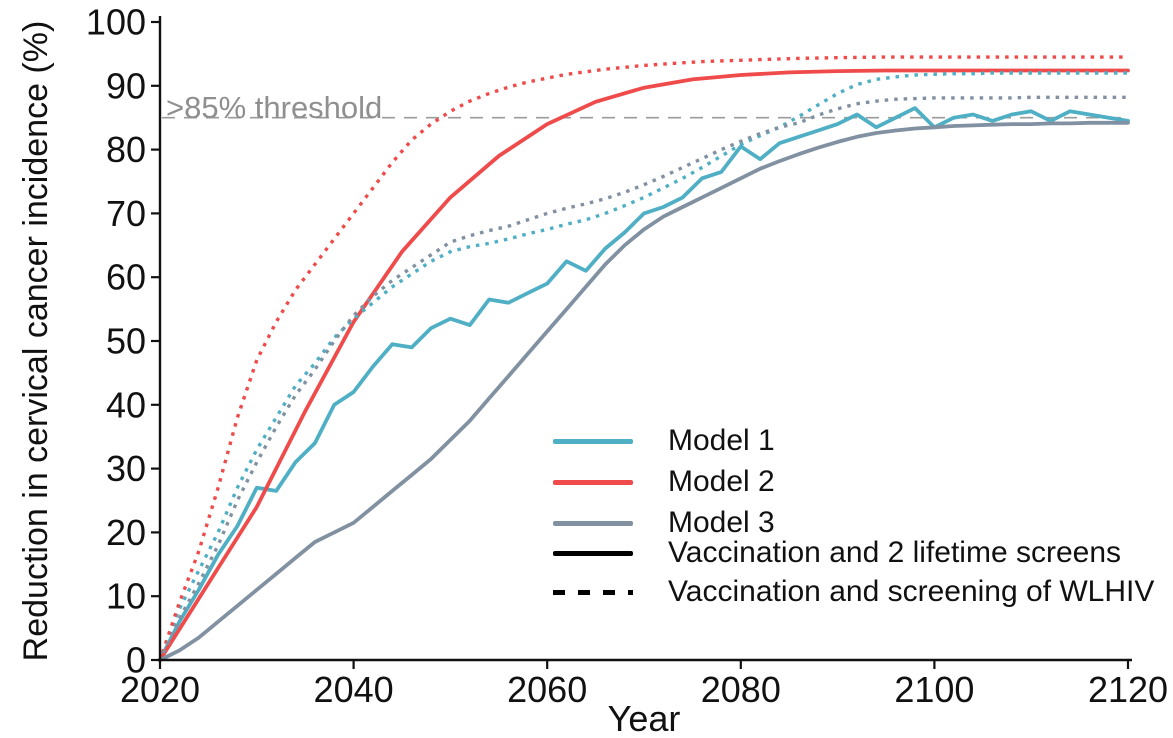  What do you see at coordinates (126, 532) in the screenshot?
I see `y-tick-label: 20` at bounding box center [126, 532].